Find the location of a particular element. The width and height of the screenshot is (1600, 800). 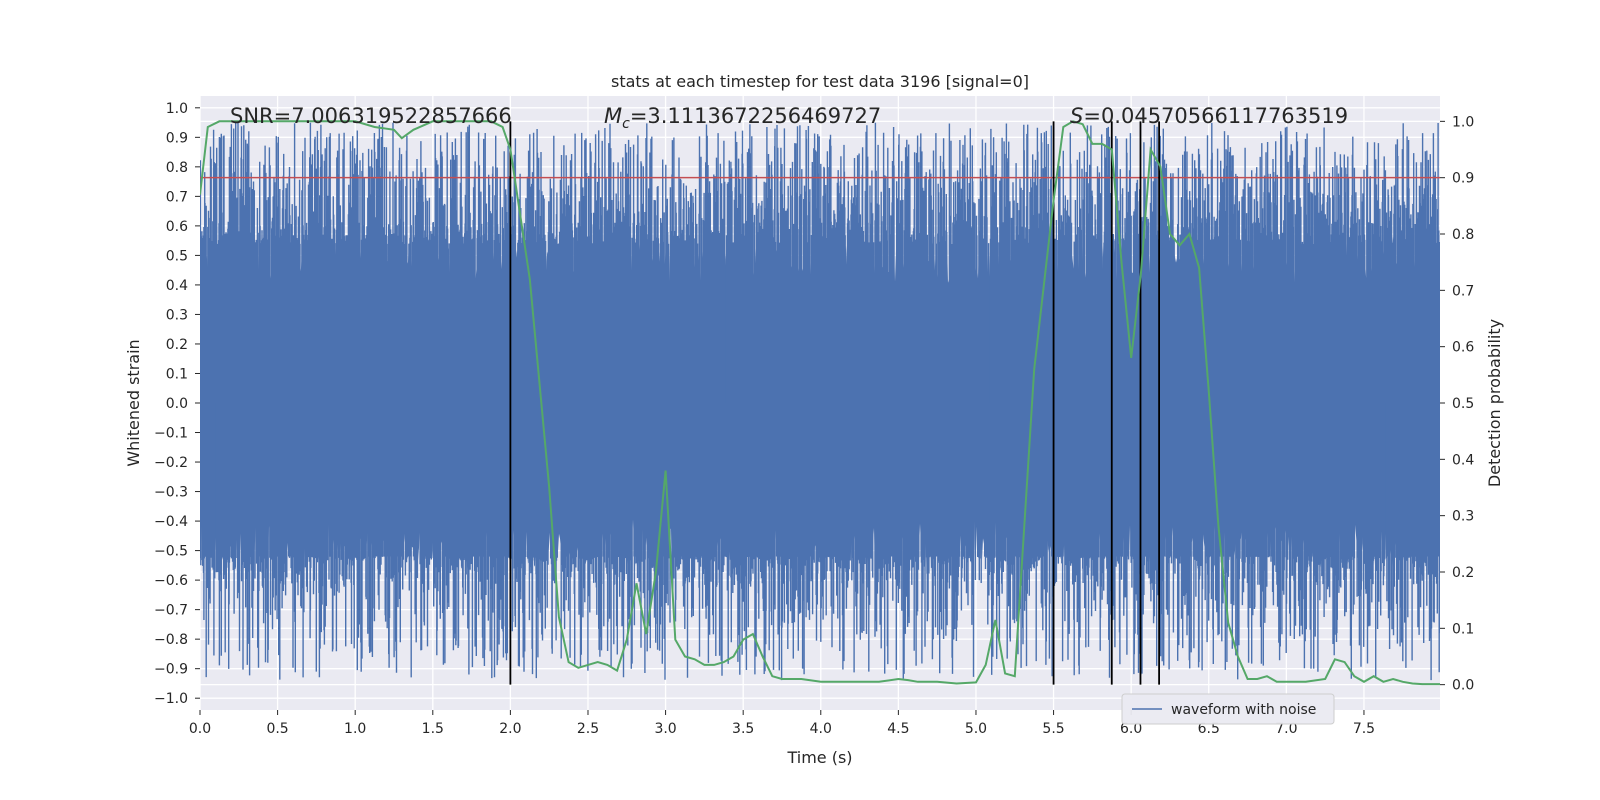

x-tick-label: 2.5 is located at coordinates (588, 729).